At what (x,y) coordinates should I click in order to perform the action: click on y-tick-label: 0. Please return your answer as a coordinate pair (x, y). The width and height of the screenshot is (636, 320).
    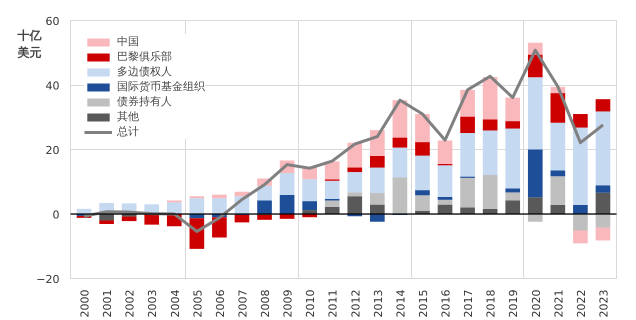
    Looking at the image, I should click on (56, 215).